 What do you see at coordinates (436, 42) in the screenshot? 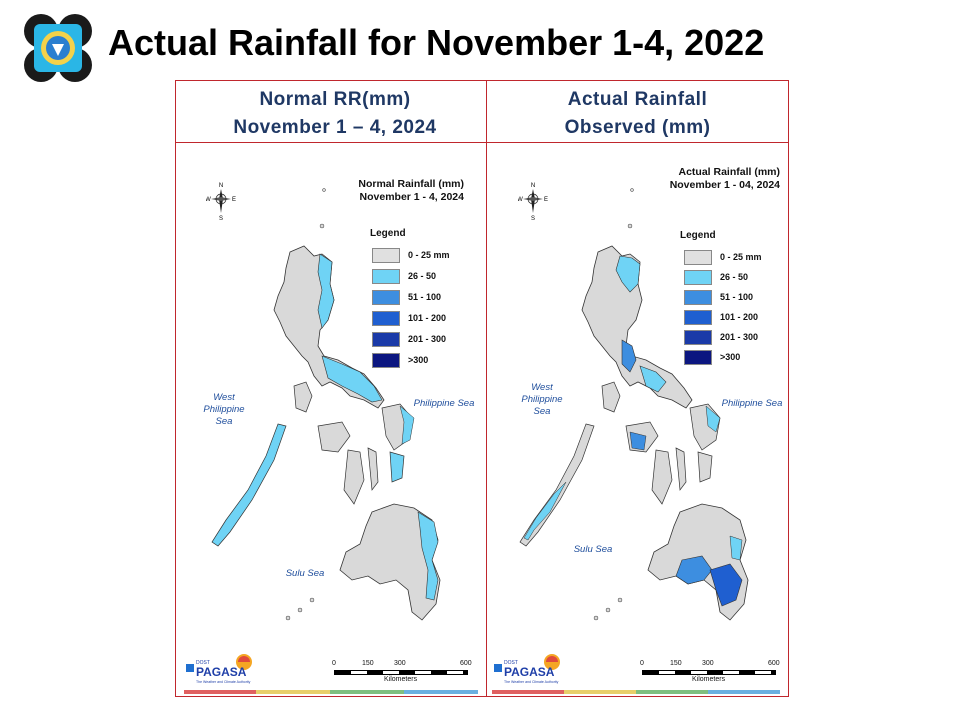
I see `slide-title: Actual Rainfall for November 1-4, 2022` at bounding box center [436, 42].